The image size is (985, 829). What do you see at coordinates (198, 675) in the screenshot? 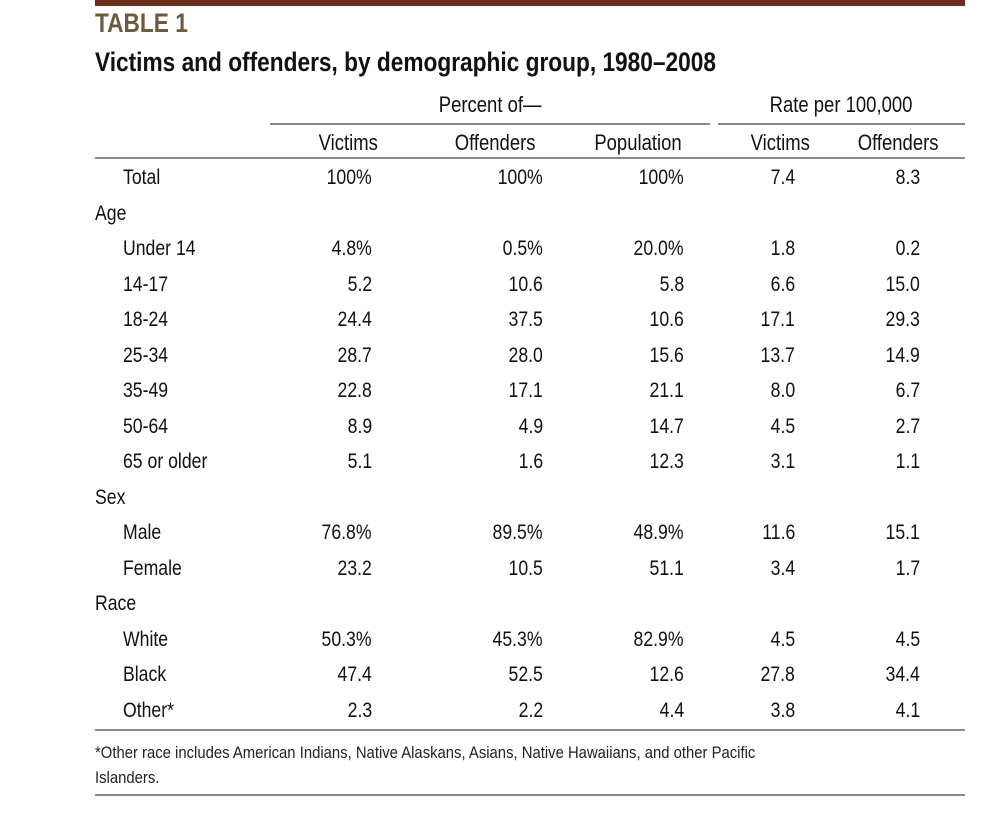
I see `row-label: Black` at bounding box center [198, 675].